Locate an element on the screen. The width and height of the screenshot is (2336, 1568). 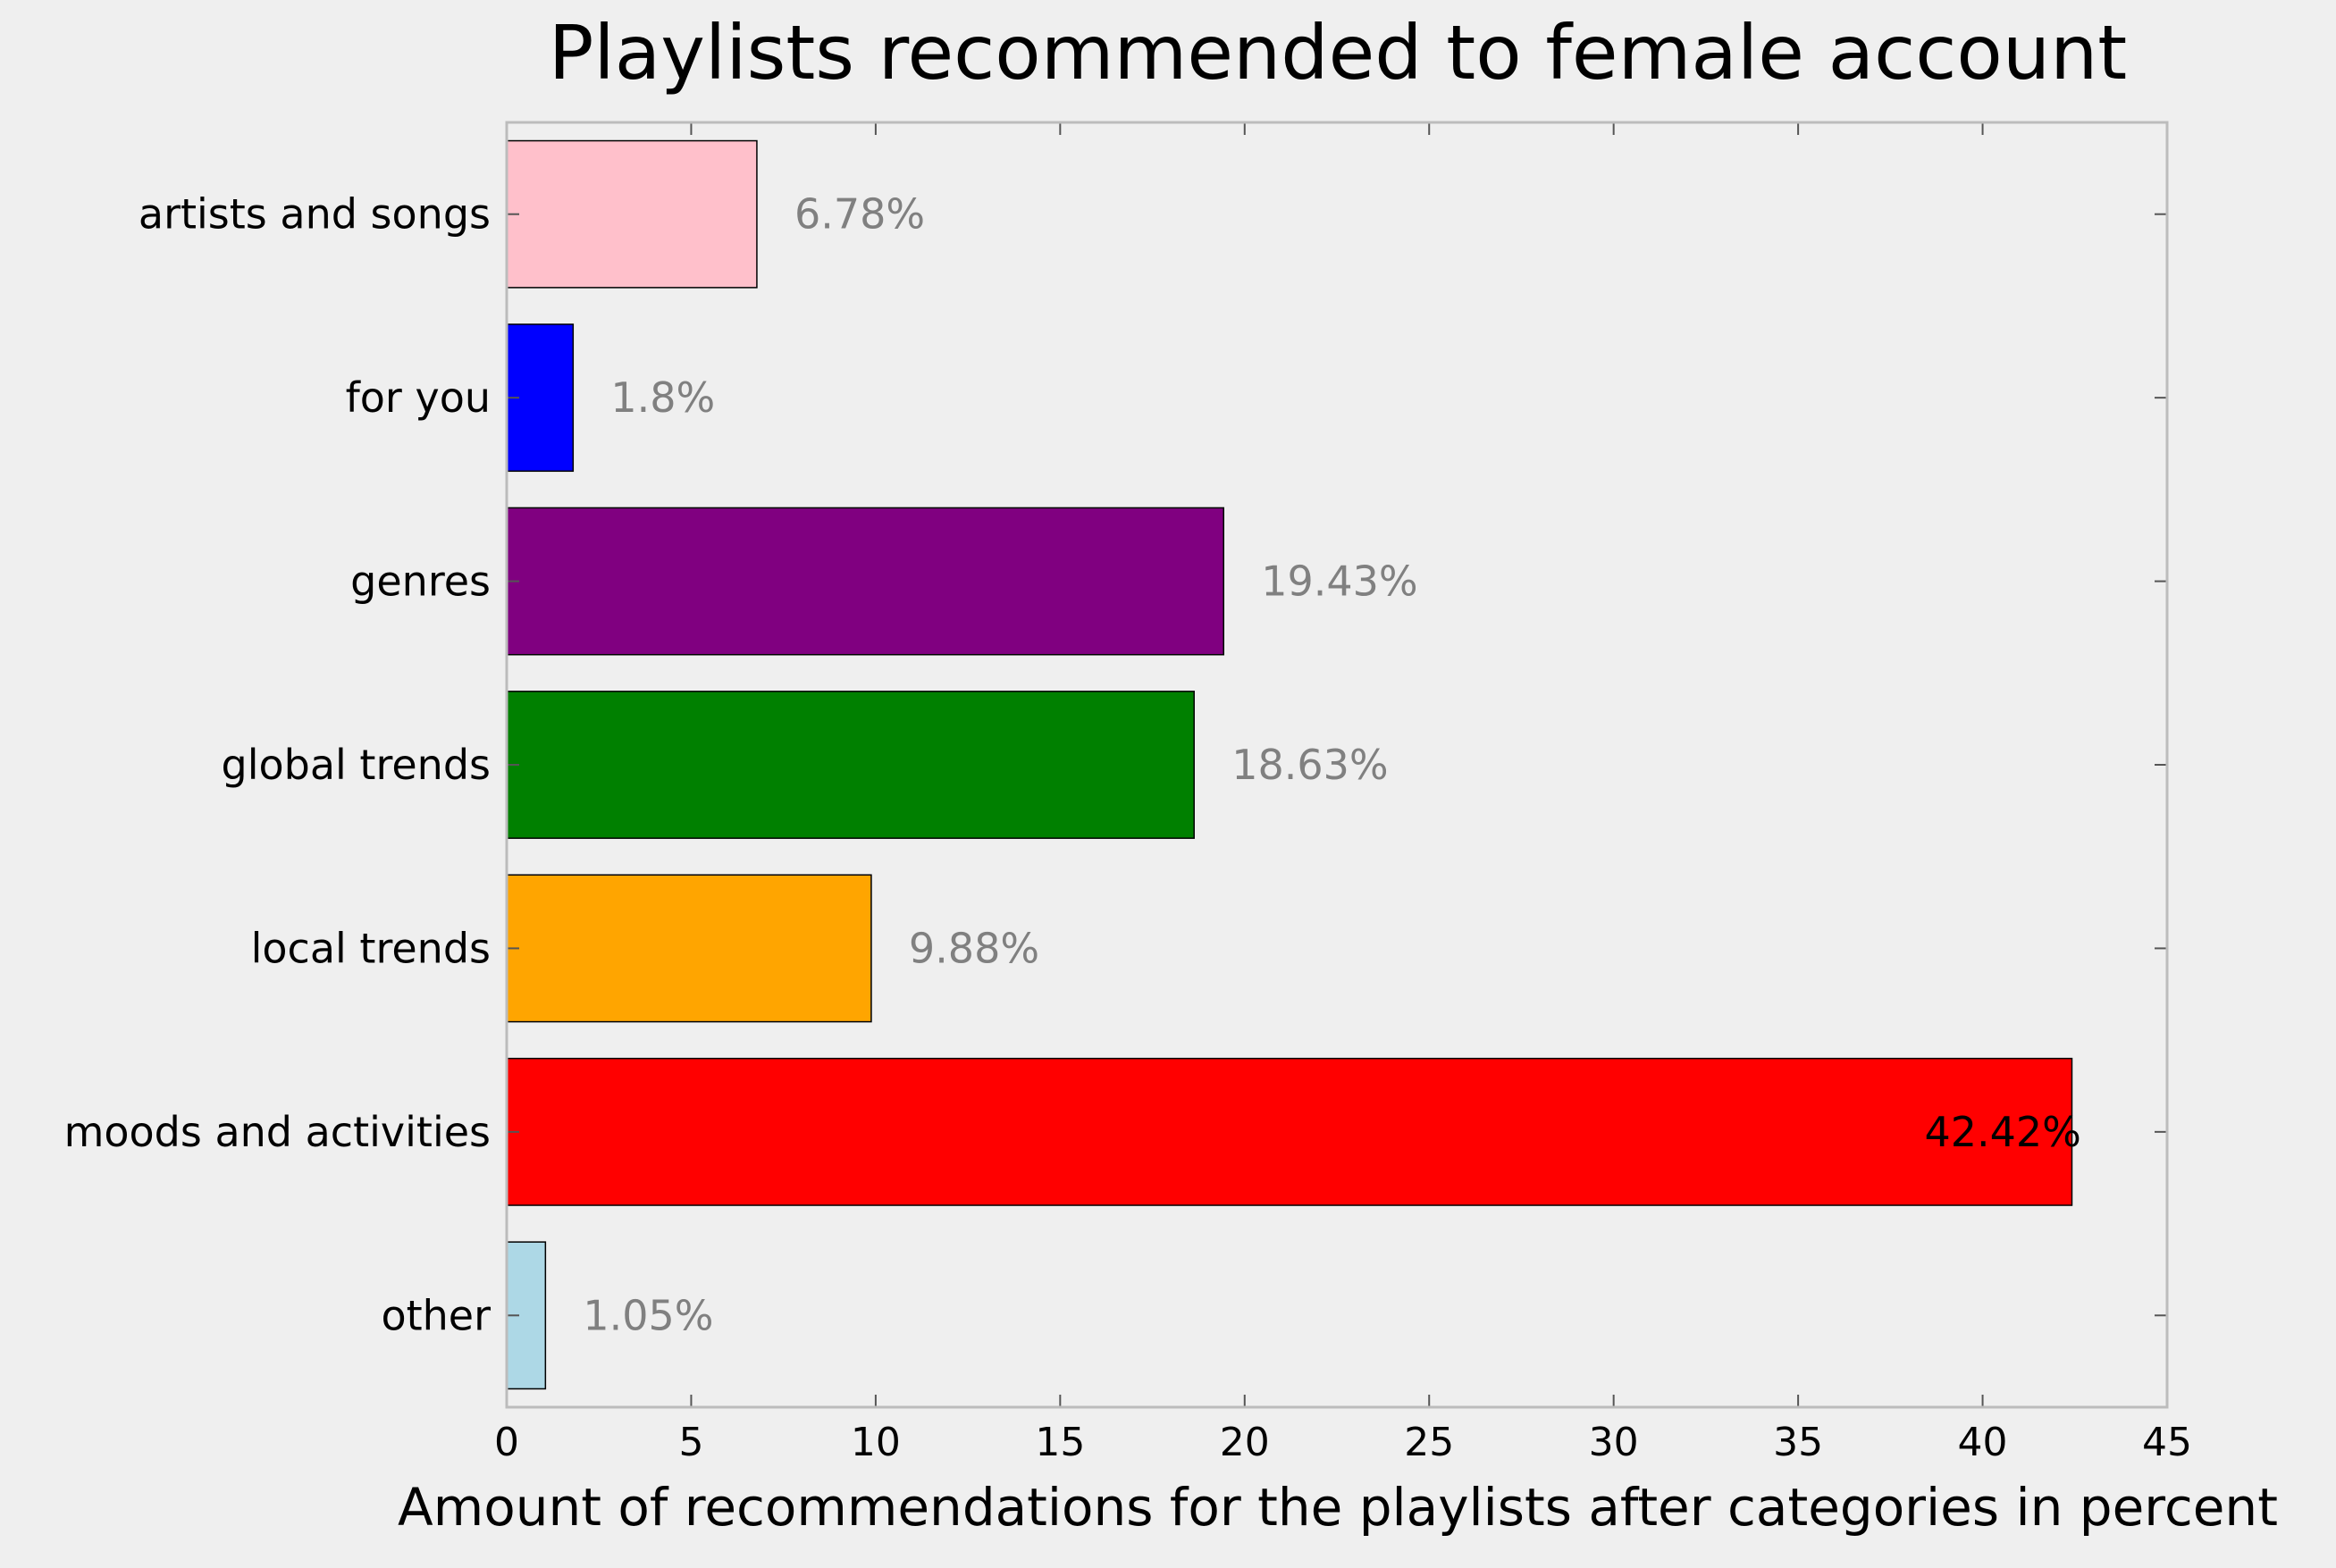
bar-value-label: 9.88% is located at coordinates (974, 948).